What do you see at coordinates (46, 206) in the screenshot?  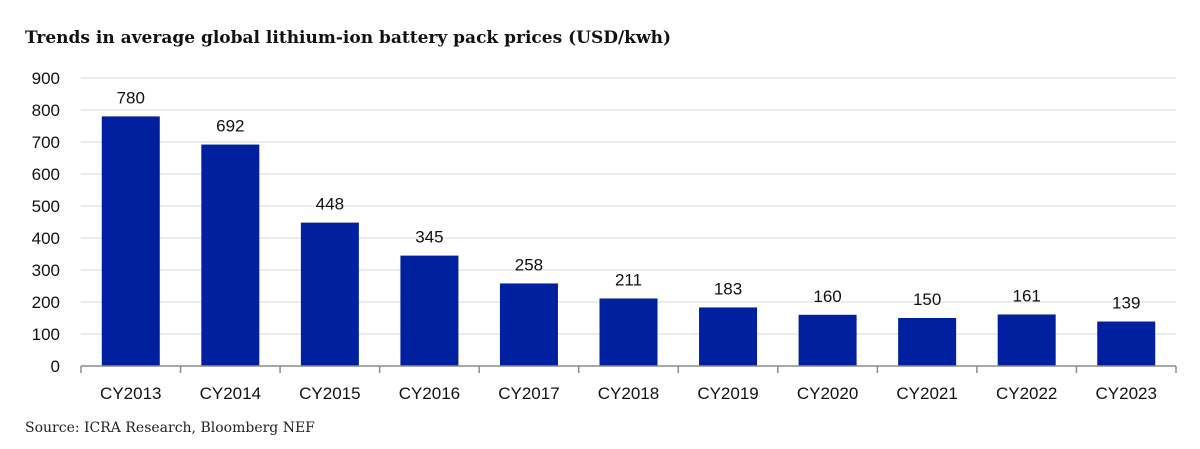 I see `y-tick-label: 500` at bounding box center [46, 206].